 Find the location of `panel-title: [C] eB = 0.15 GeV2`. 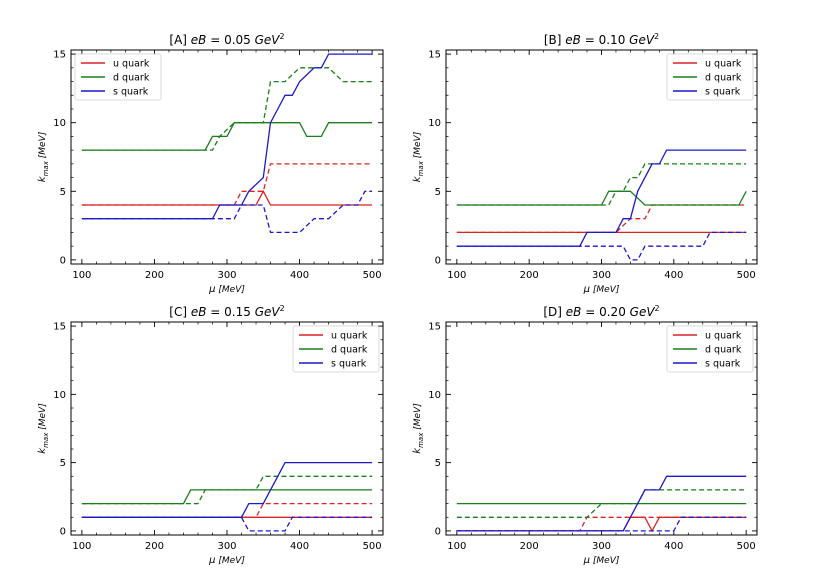

panel-title: [C] eB = 0.15 GeV2 is located at coordinates (226, 311).